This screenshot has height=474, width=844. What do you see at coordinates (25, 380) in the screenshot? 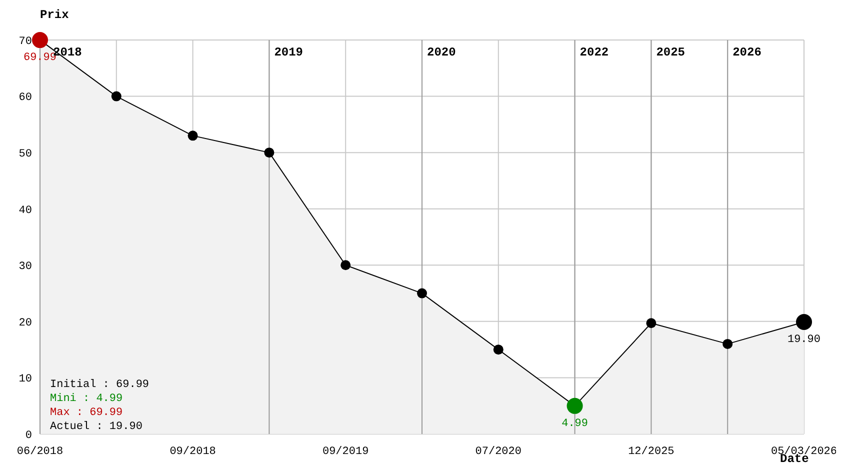
I see `y-tick-label: 10` at bounding box center [25, 380].